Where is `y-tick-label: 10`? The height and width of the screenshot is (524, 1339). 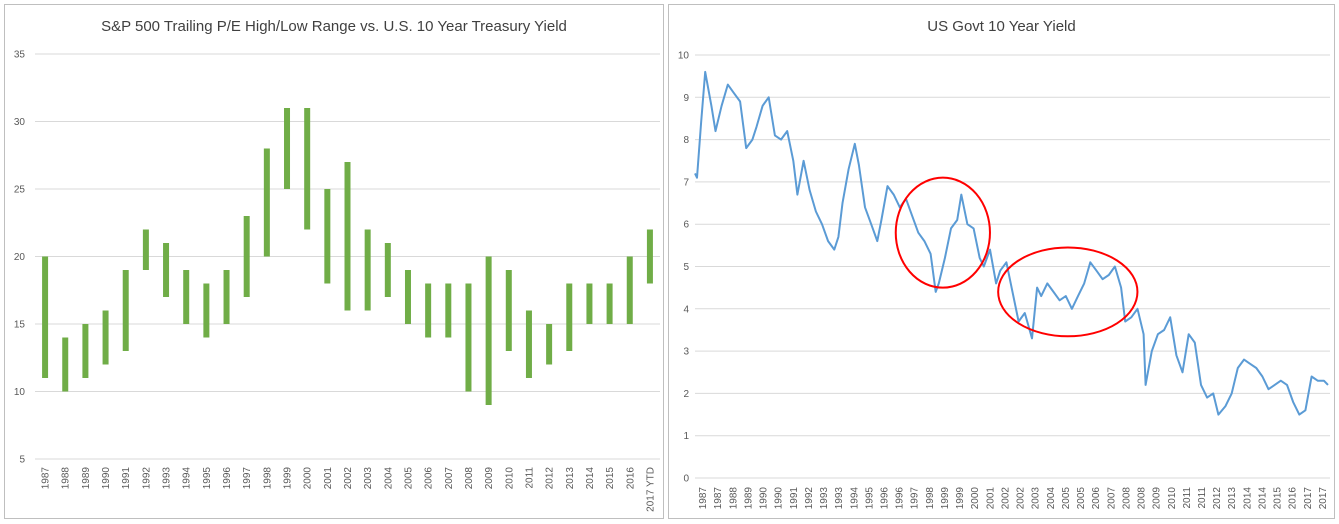 y-tick-label: 10 is located at coordinates (684, 56).